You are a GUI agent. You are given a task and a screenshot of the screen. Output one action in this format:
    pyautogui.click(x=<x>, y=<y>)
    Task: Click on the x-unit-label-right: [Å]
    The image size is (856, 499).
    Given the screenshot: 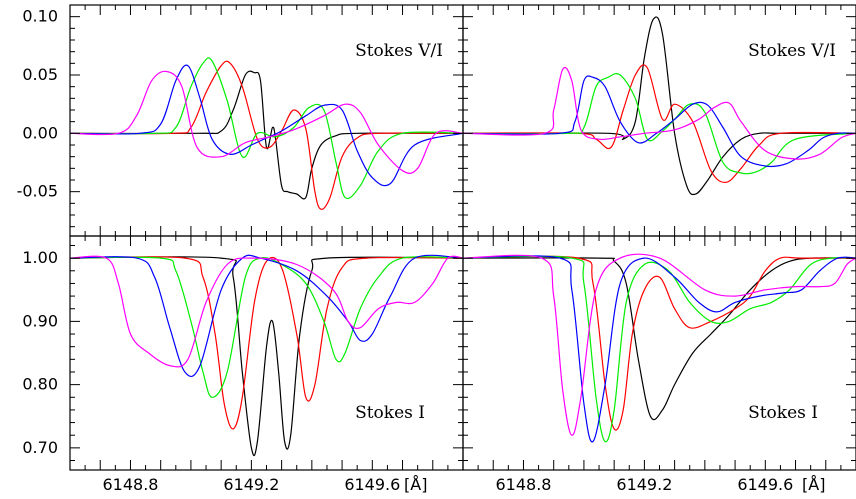 What is the action you would take?
    pyautogui.click(x=813, y=484)
    